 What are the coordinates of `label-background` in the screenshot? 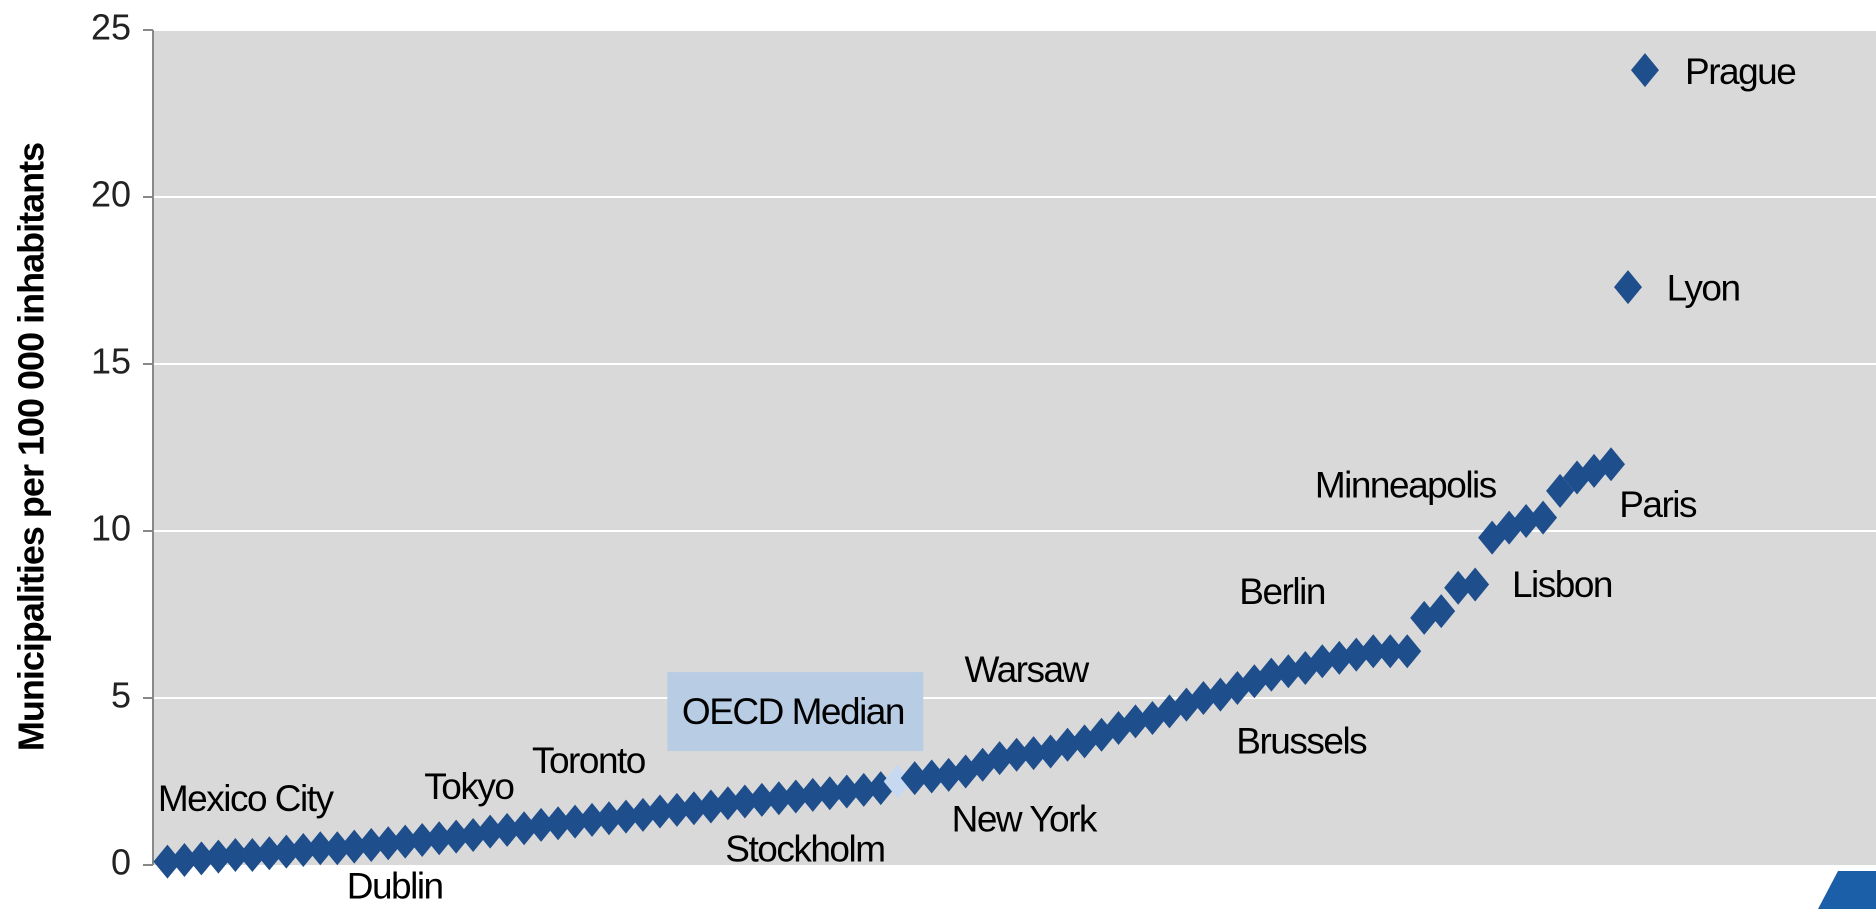 It's located at (795, 712).